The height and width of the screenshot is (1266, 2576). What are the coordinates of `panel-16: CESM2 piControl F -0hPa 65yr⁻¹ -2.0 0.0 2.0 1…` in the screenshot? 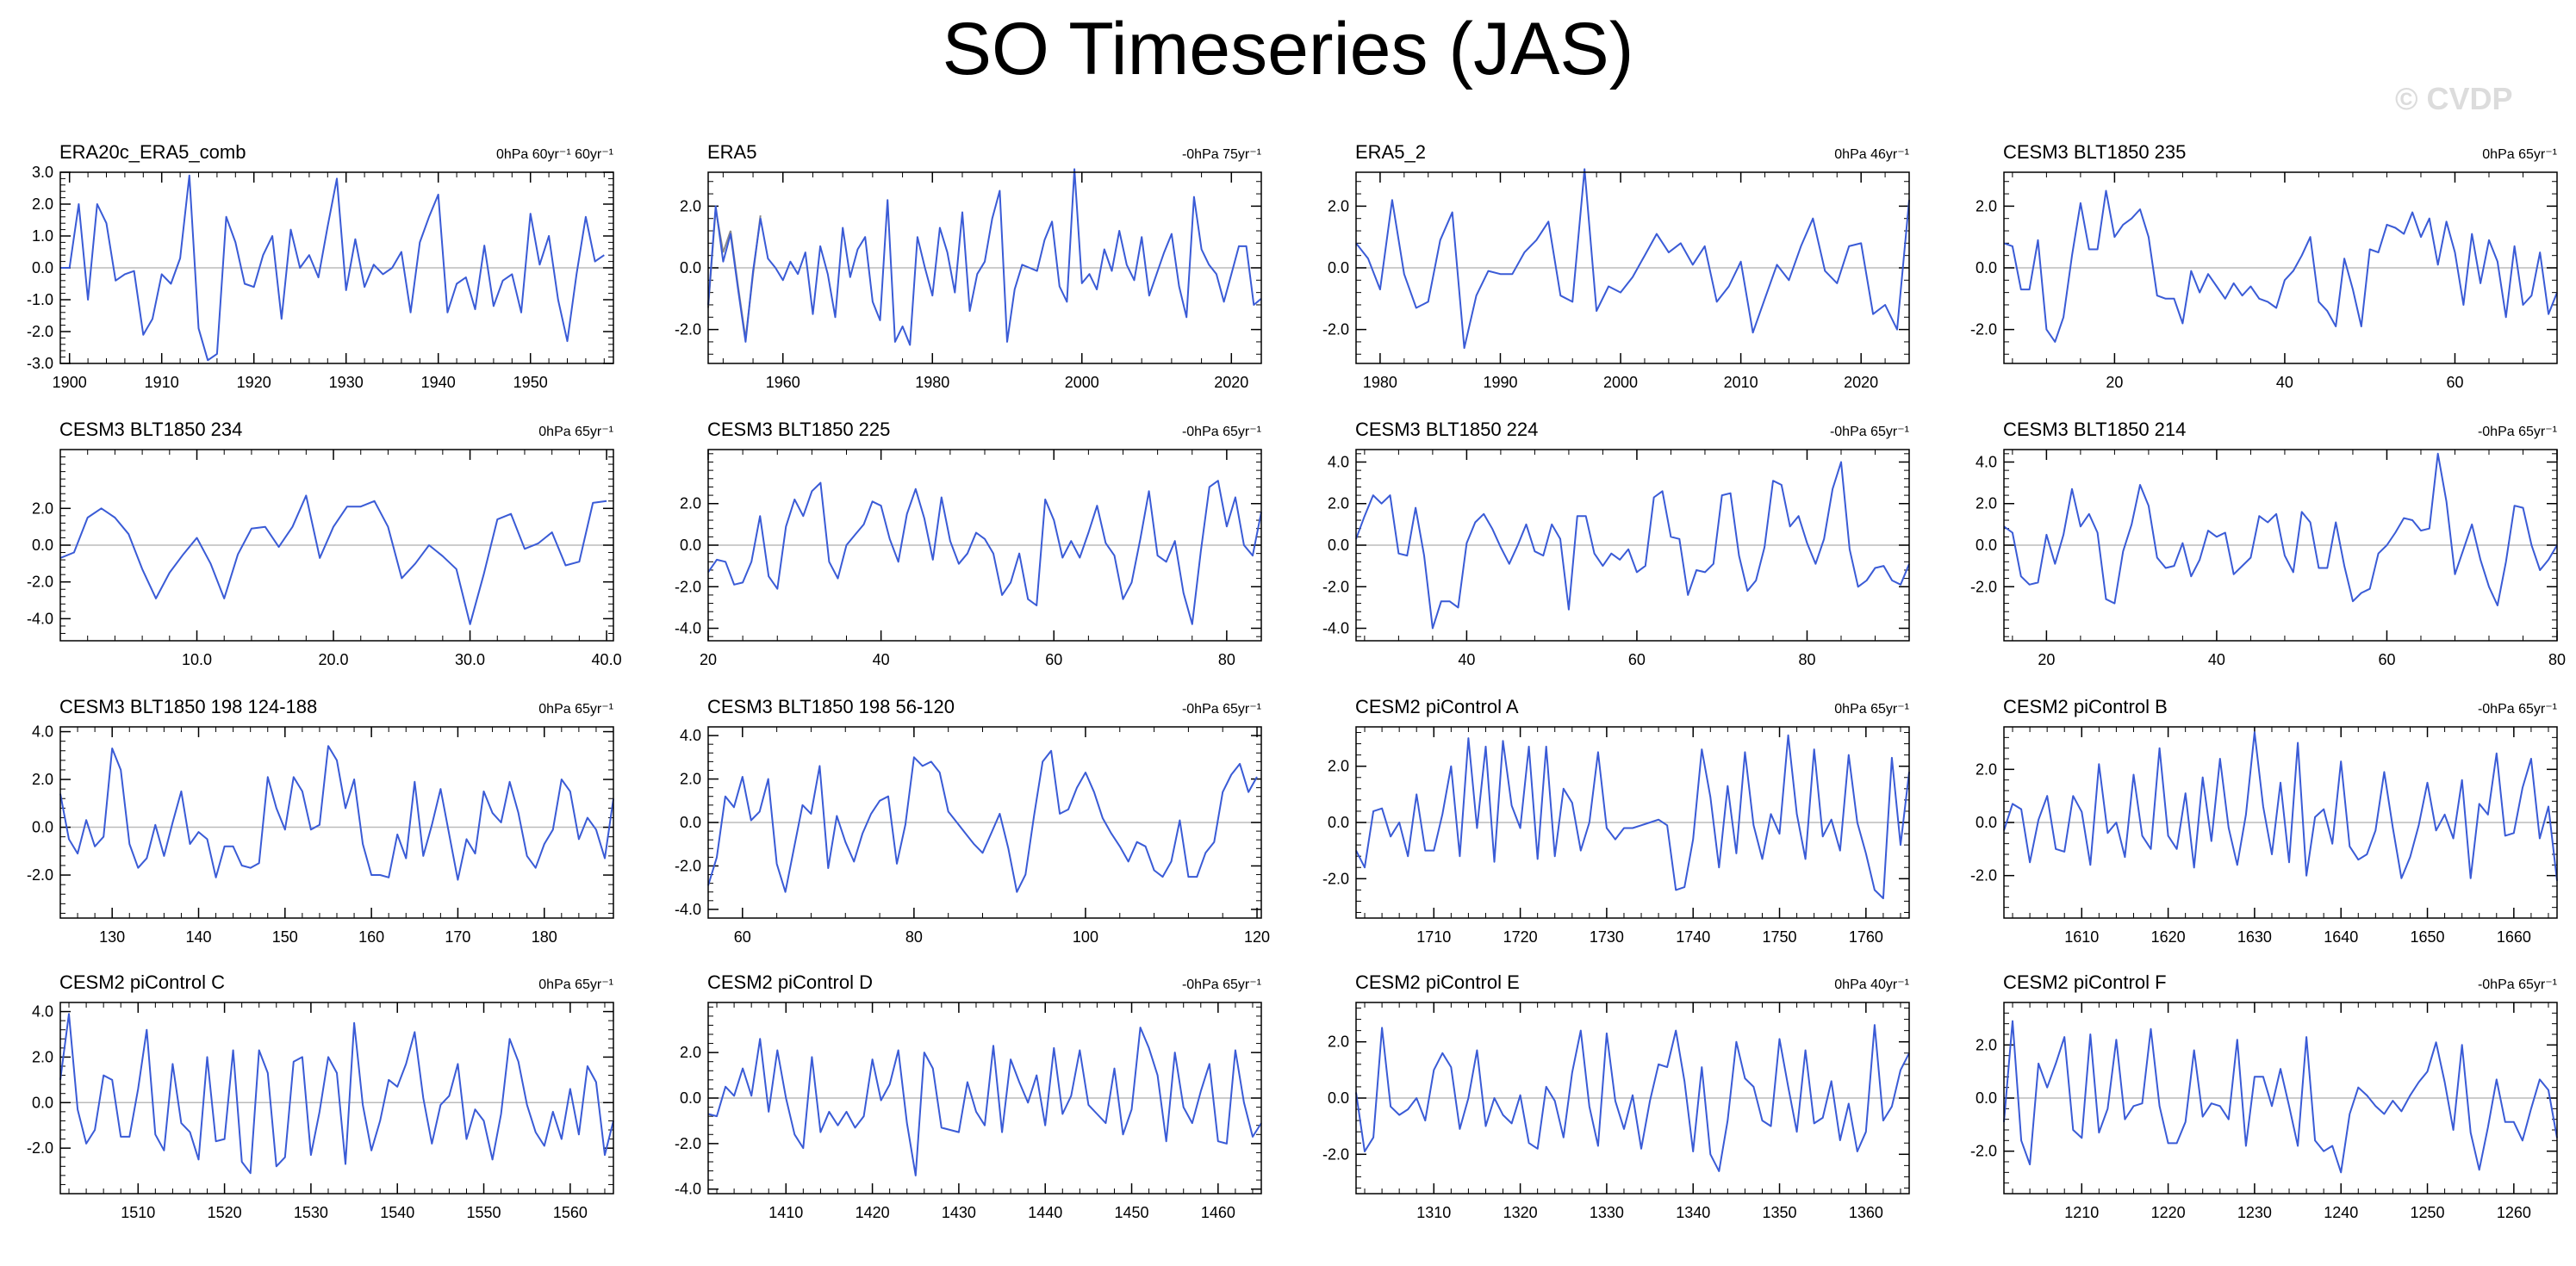 It's located at (2264, 1096).